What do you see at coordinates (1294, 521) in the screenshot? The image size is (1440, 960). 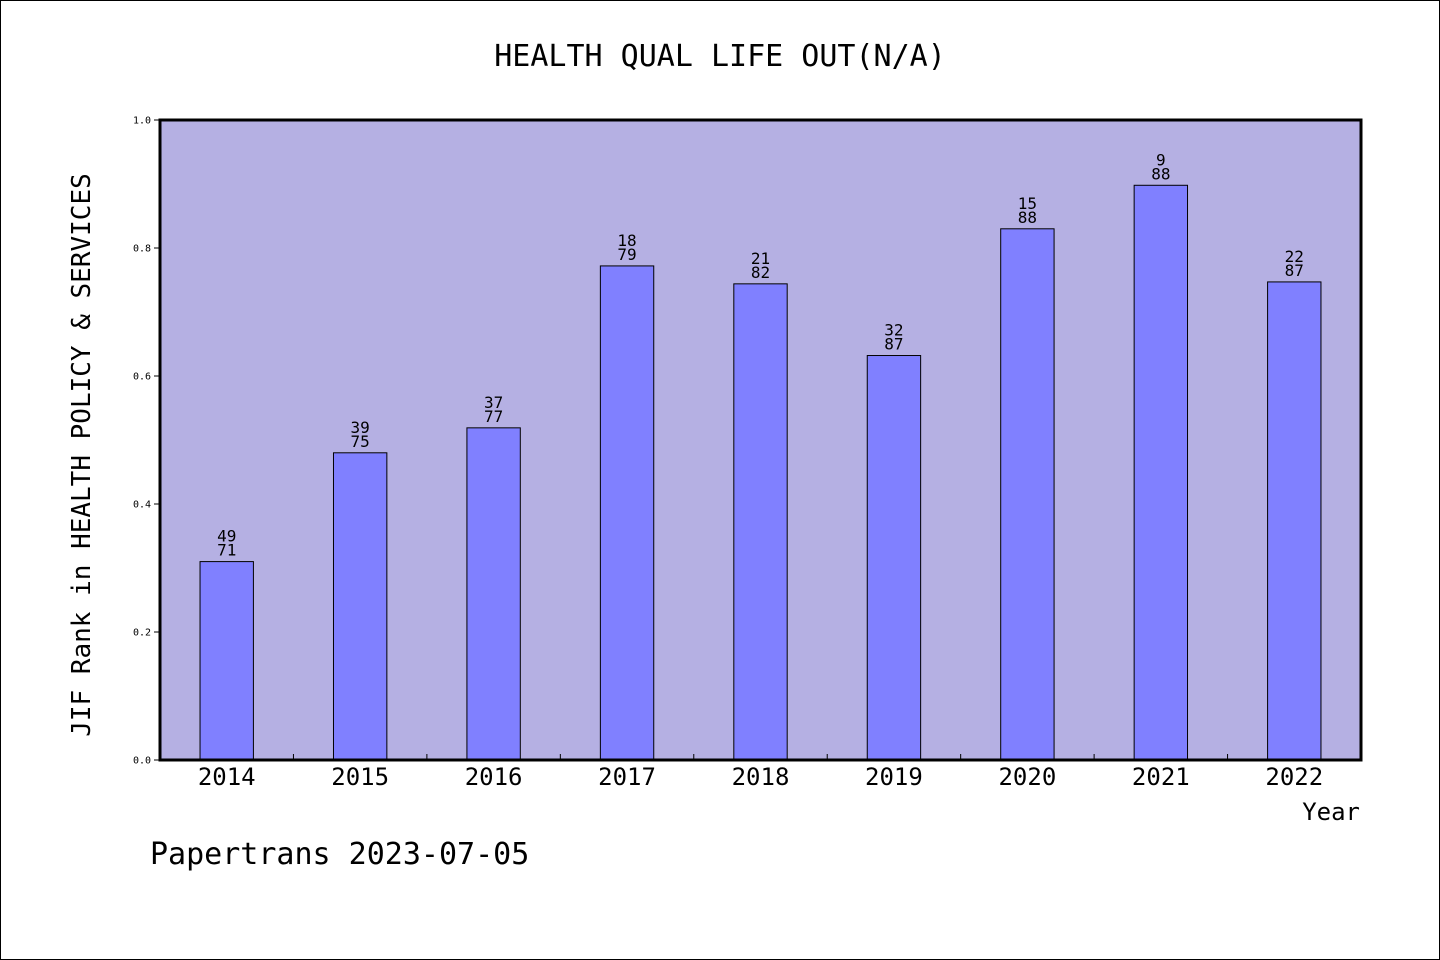 I see `bar-2022` at bounding box center [1294, 521].